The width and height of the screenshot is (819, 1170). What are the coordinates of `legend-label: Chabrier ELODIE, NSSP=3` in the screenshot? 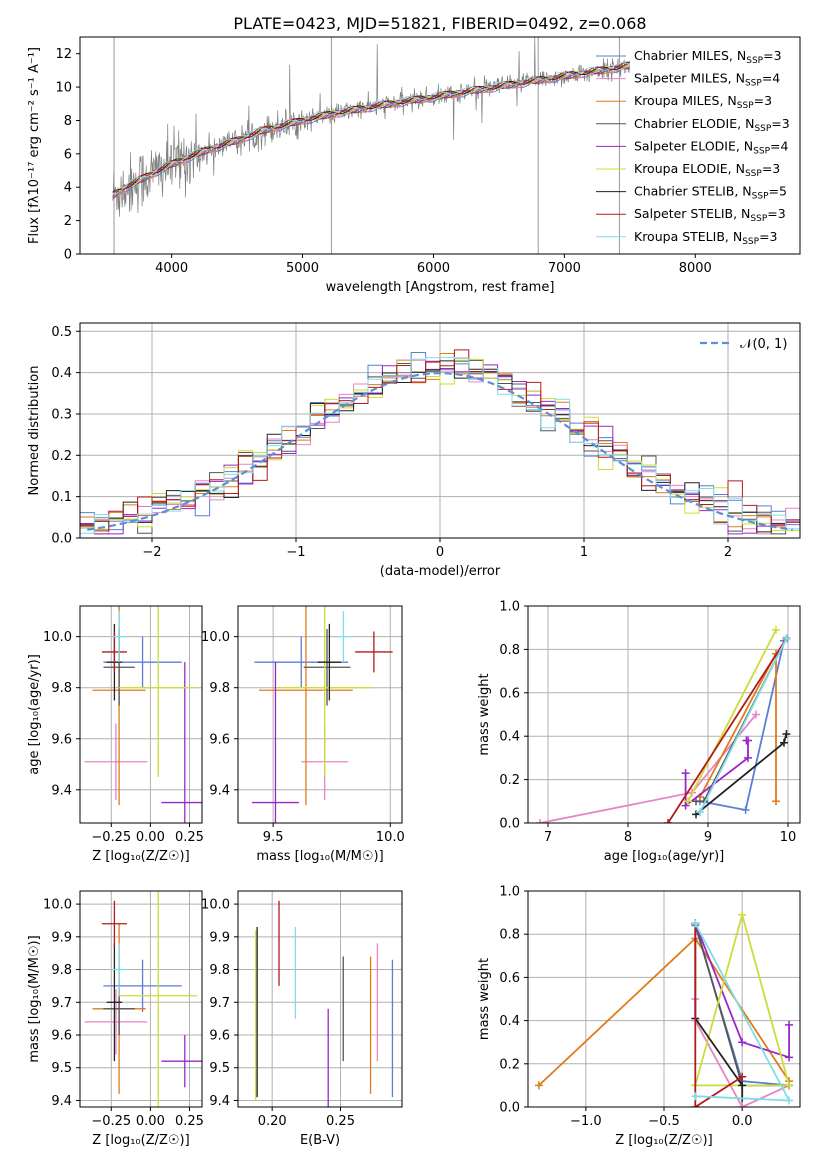 It's located at (712, 125).